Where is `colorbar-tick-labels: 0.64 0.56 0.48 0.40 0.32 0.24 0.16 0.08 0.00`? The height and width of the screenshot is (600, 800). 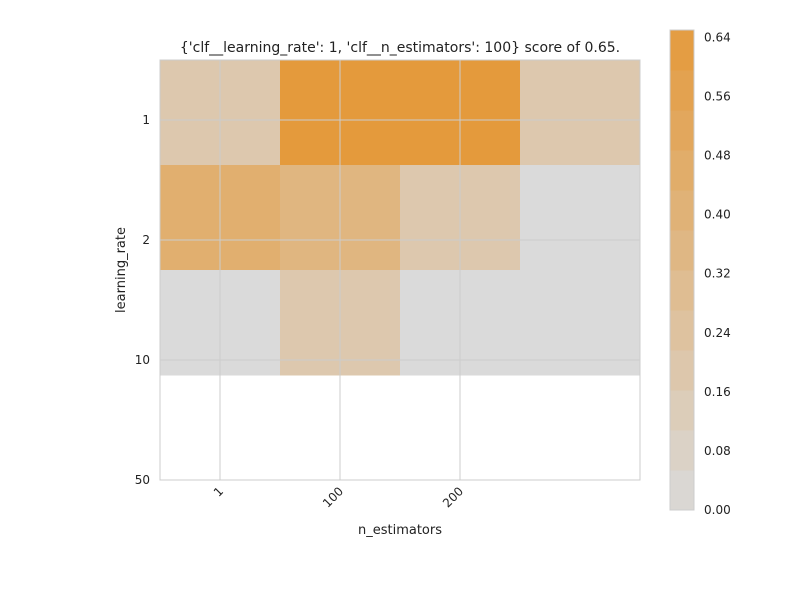
colorbar-tick-labels: 0.64 0.56 0.48 0.40 0.32 0.24 0.16 0.08 0.00 is located at coordinates (717, 273).